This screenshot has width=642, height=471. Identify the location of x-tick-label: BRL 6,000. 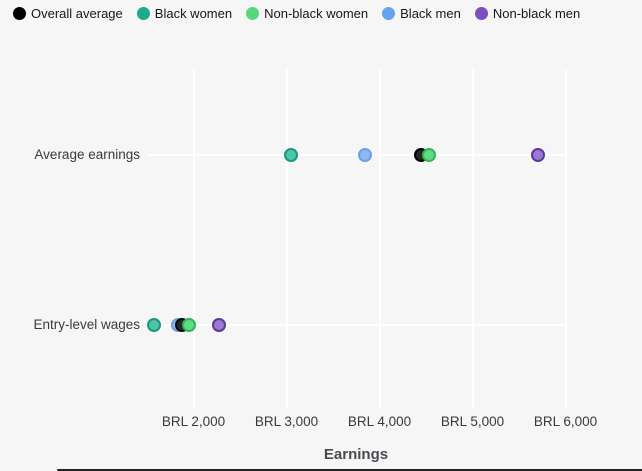
(565, 421).